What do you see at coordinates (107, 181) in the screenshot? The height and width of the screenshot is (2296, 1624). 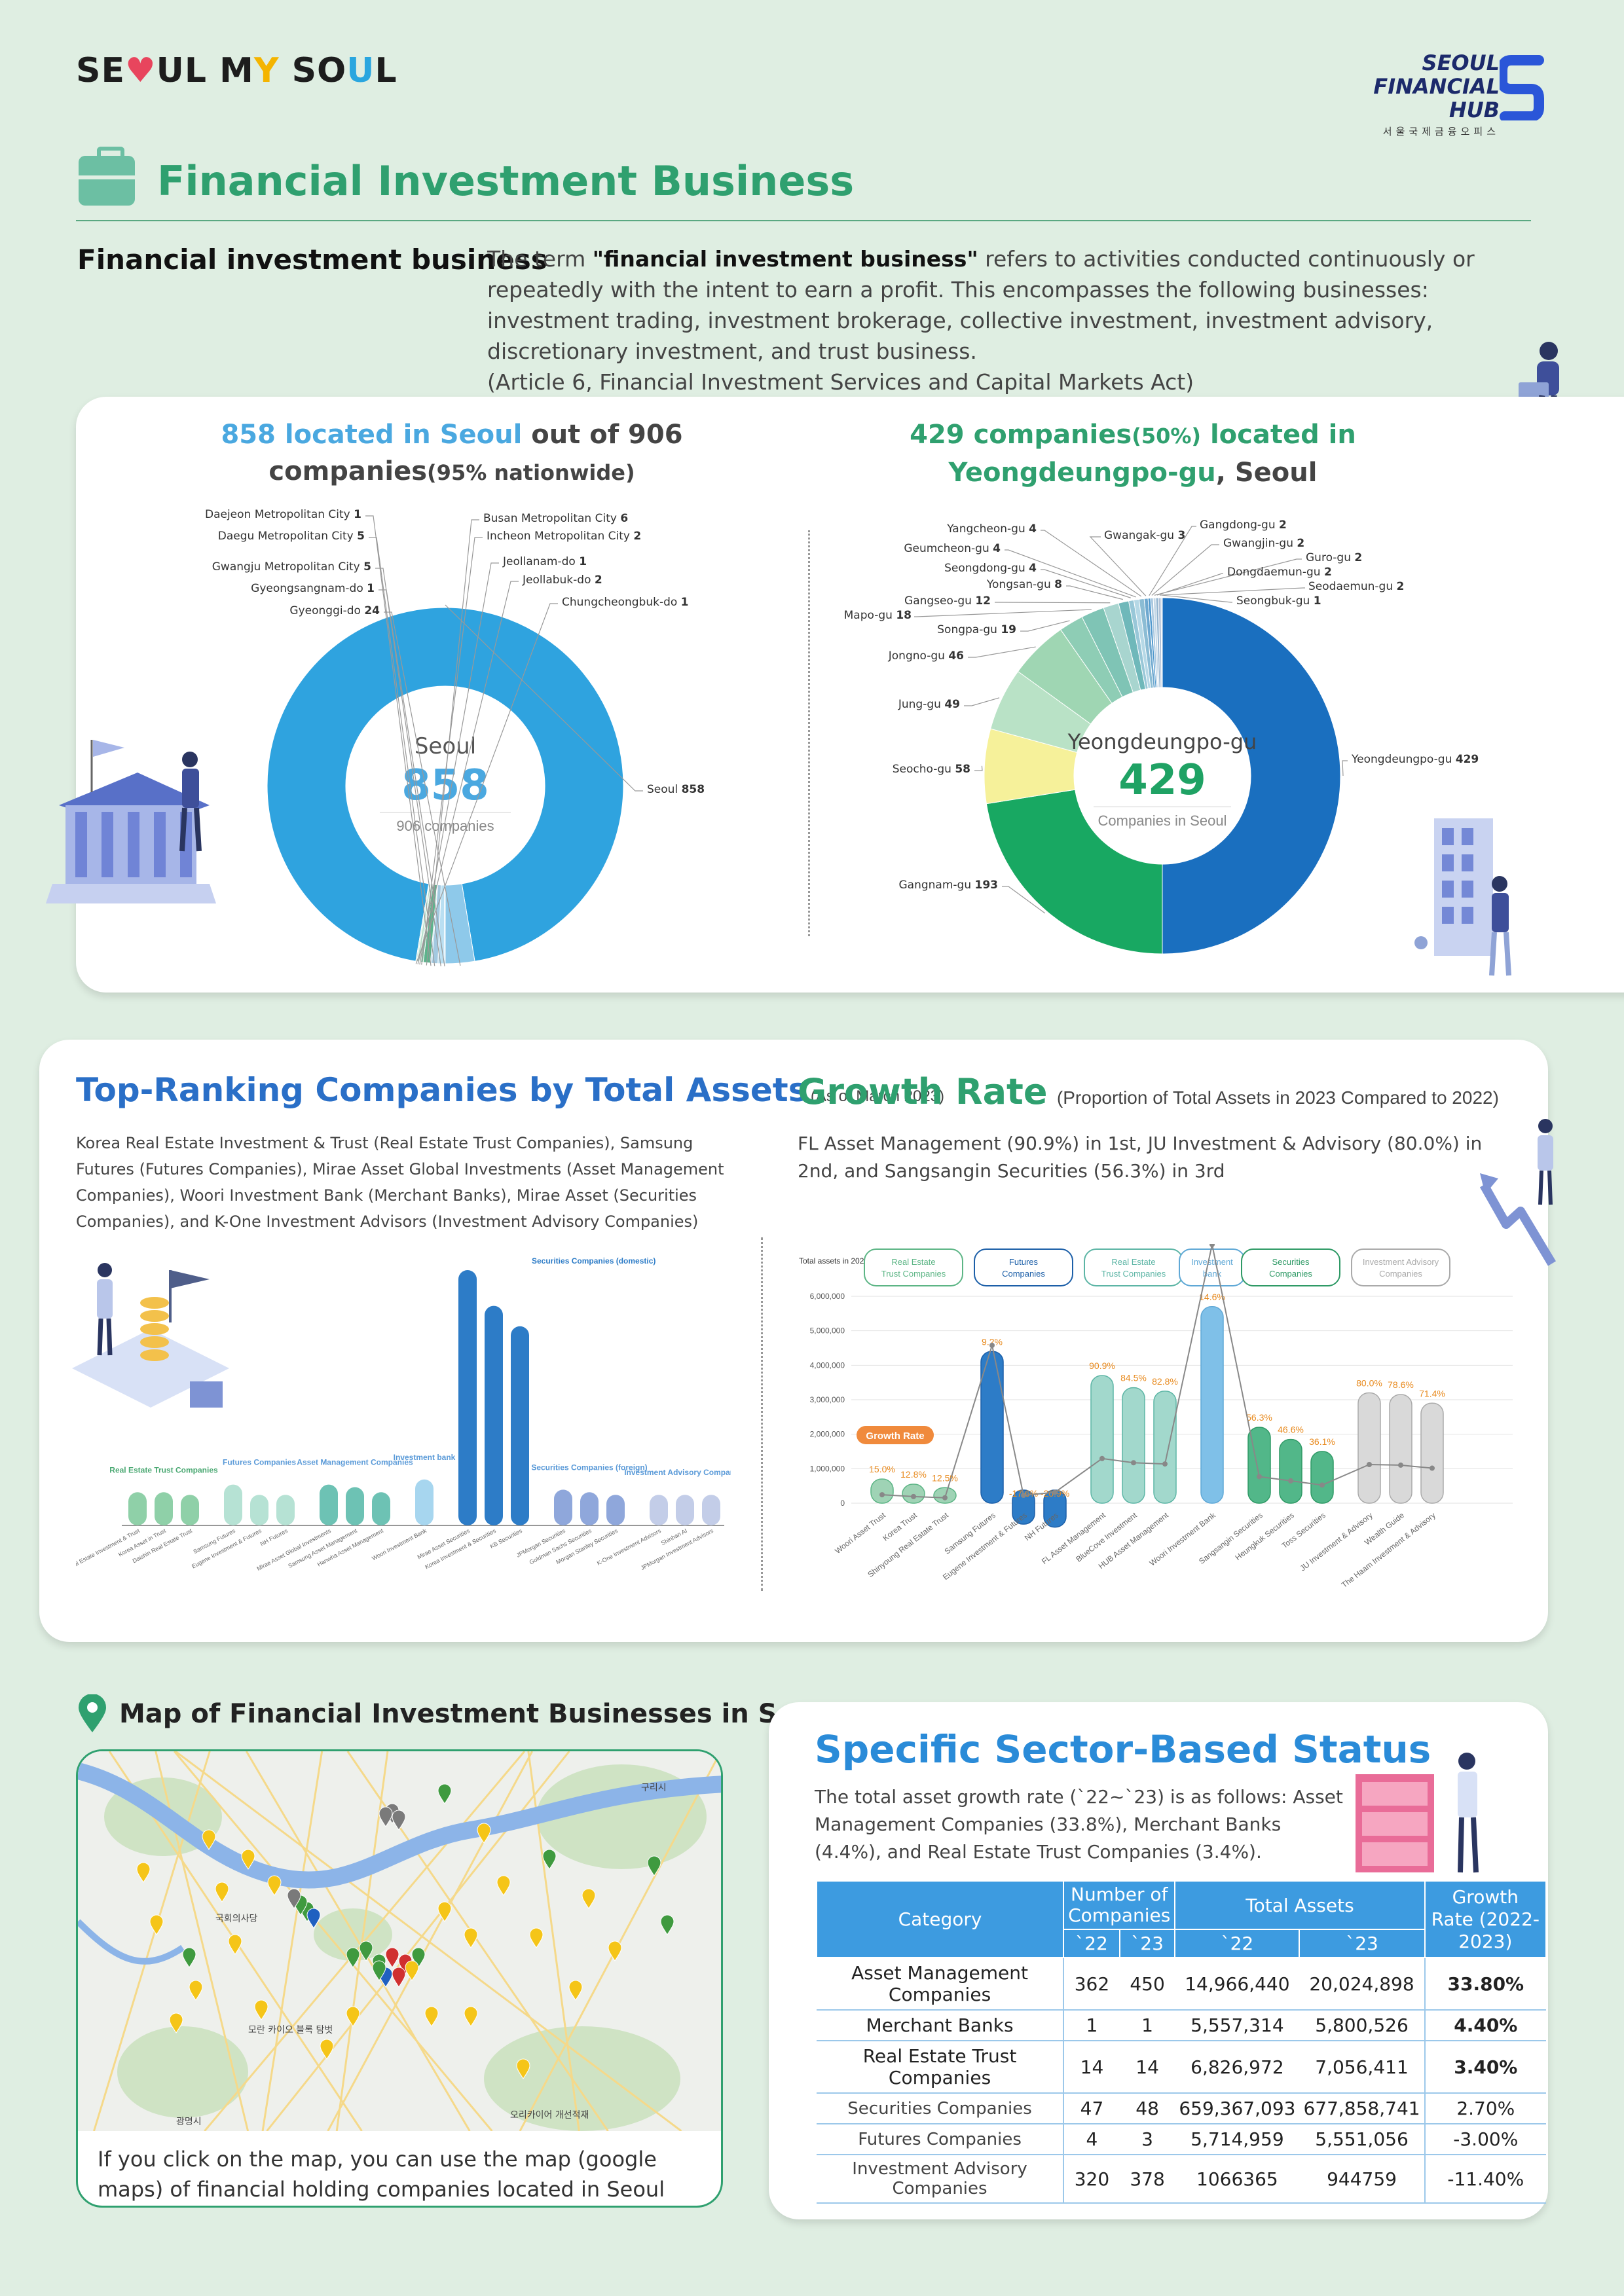 I see `briefcase-icon` at bounding box center [107, 181].